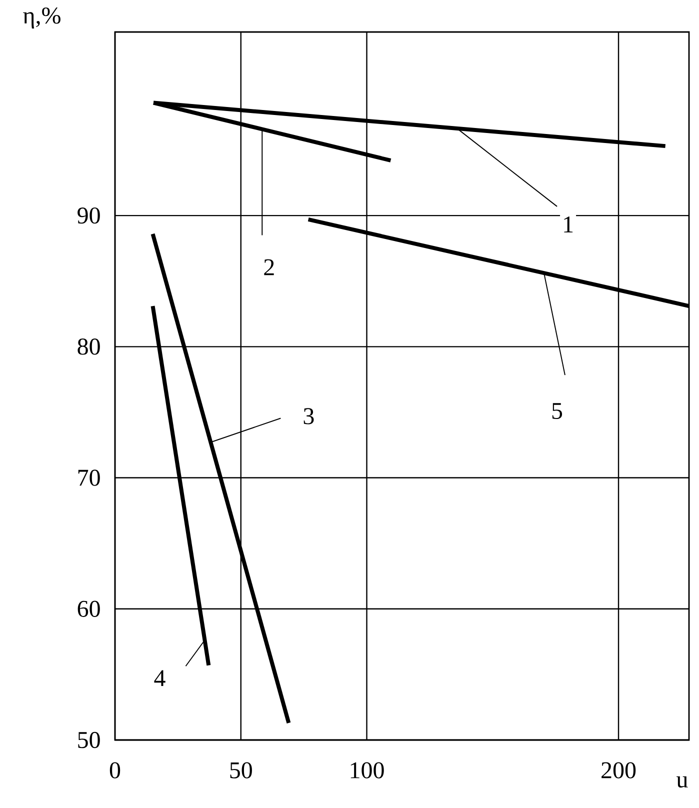 Image resolution: width=699 pixels, height=808 pixels. I want to click on x-tick-label: 0, so click(115, 770).